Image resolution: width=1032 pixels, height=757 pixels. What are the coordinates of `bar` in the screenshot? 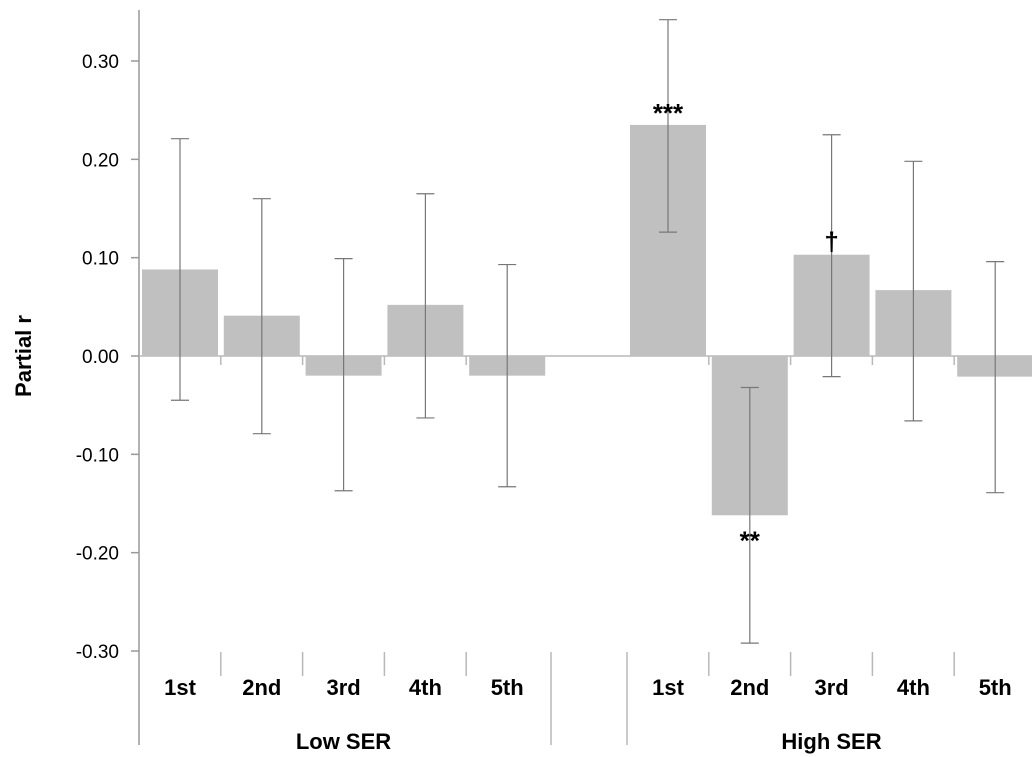 It's located at (994, 366).